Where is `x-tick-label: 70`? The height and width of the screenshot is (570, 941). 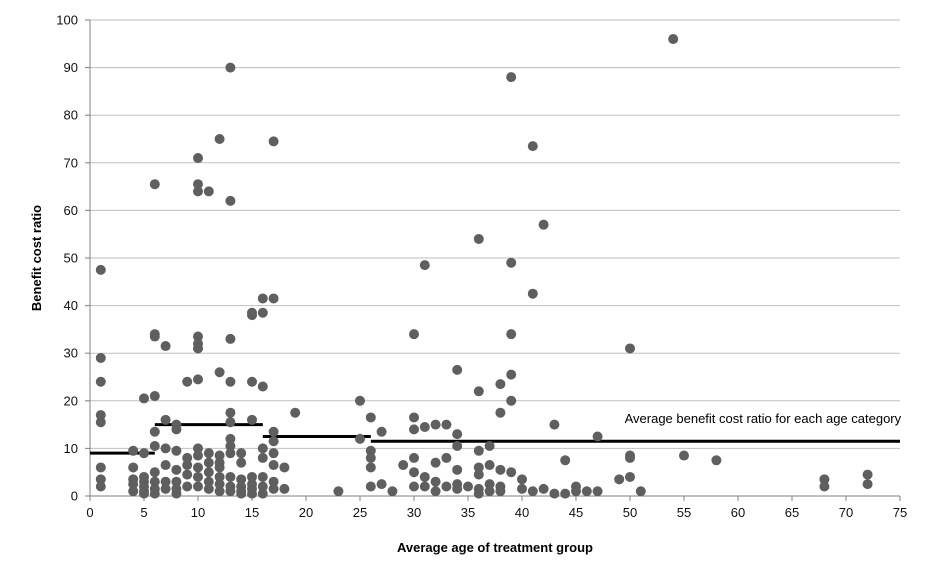 x-tick-label: 70 is located at coordinates (846, 512).